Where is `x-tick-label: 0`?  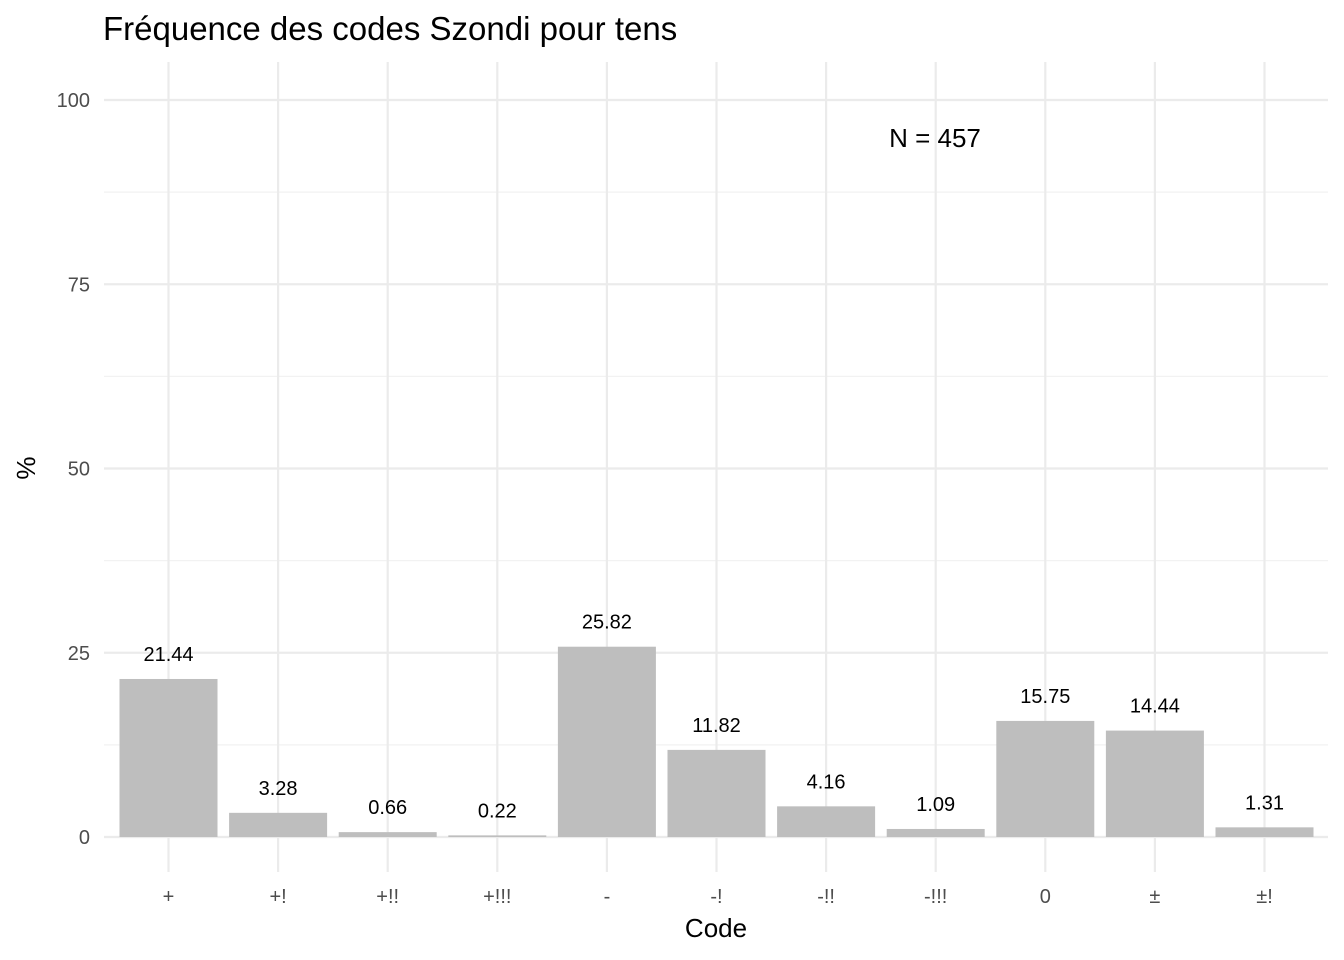
x-tick-label: 0 is located at coordinates (1045, 897).